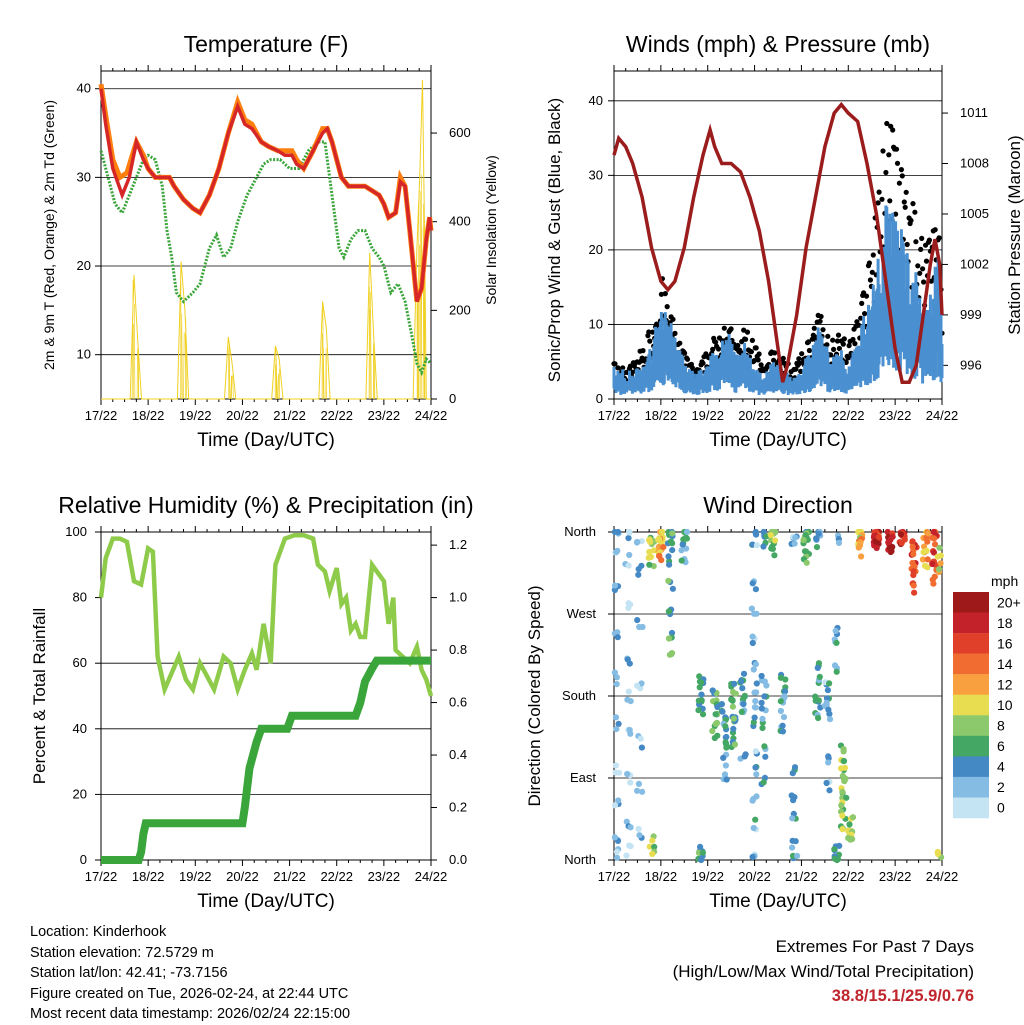 The image size is (1024, 1025). What do you see at coordinates (195, 876) in the screenshot?
I see `x-tick-label: 19/22` at bounding box center [195, 876].